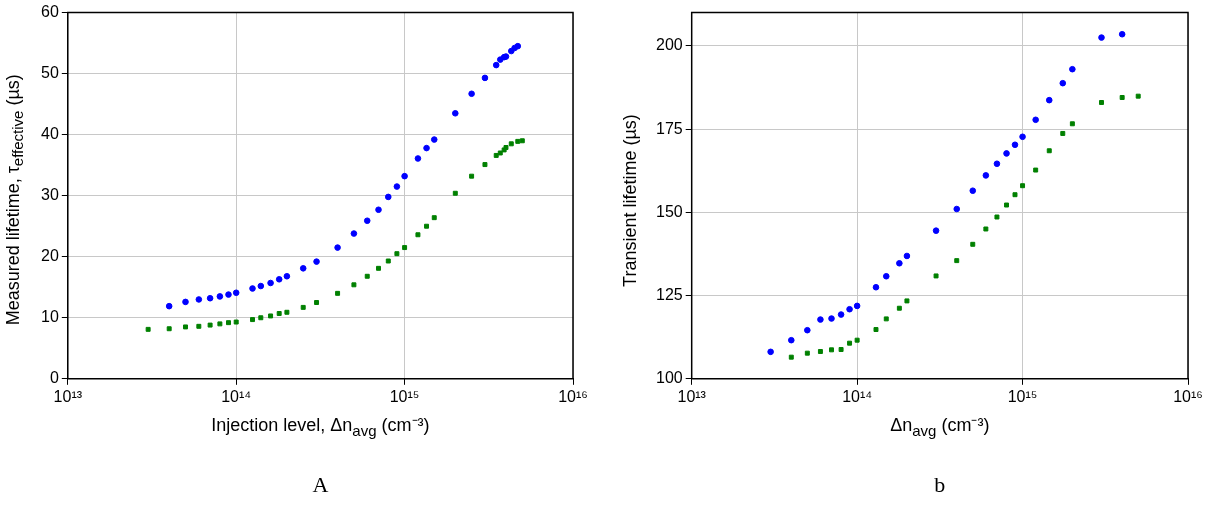 Image resolution: width=1230 pixels, height=512 pixels. What do you see at coordinates (50, 256) in the screenshot?
I see `y-tick-label: 20` at bounding box center [50, 256].